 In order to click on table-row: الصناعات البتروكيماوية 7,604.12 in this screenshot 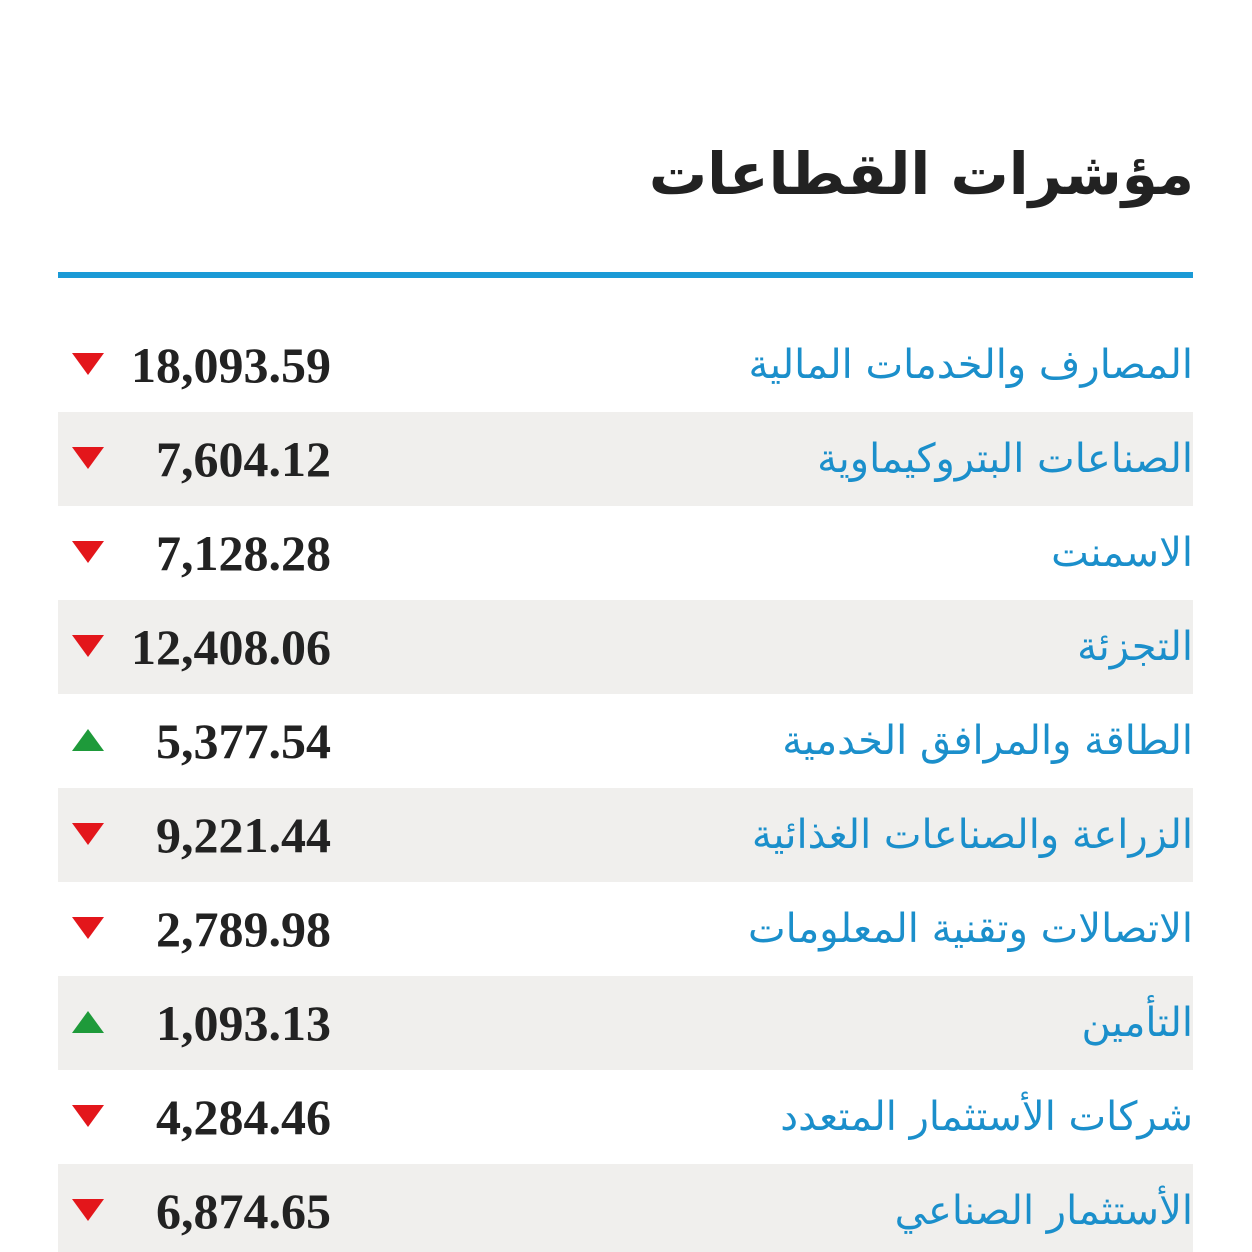, I will do `click(625, 459)`.